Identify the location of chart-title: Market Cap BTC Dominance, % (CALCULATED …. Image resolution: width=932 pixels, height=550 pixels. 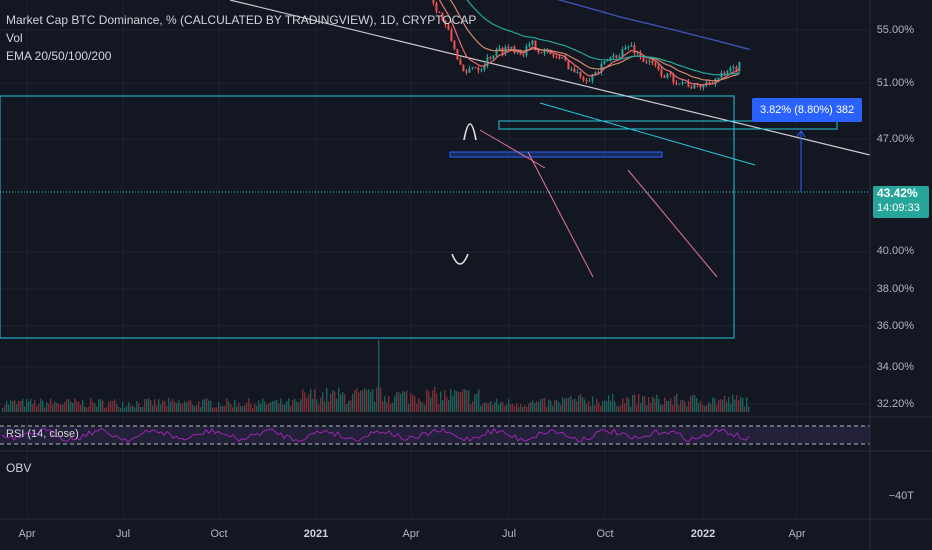
(241, 20).